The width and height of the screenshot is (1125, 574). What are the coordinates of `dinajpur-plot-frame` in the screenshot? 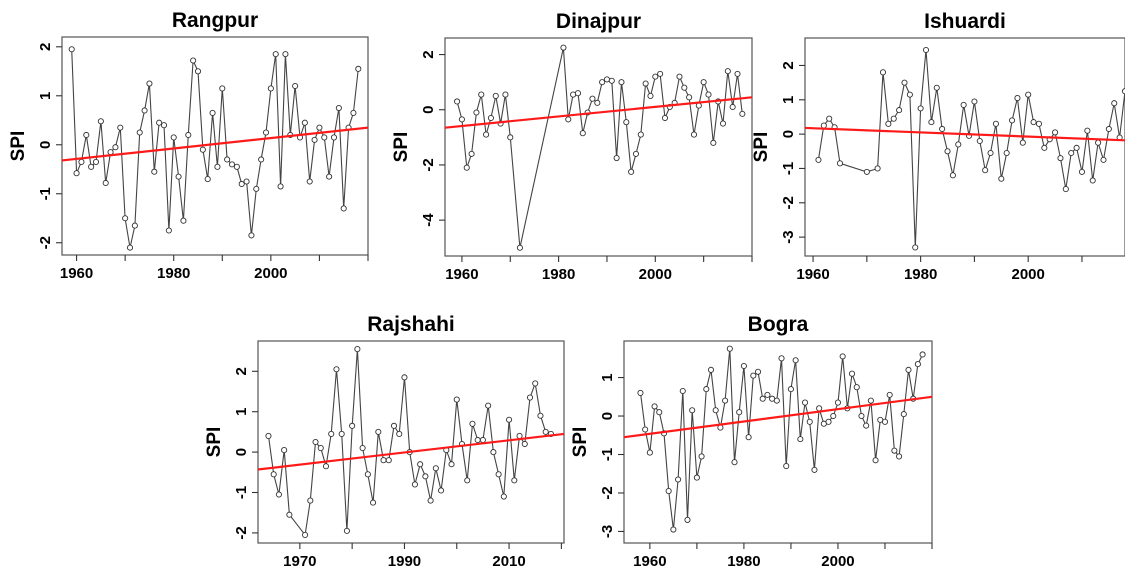 It's located at (598, 147).